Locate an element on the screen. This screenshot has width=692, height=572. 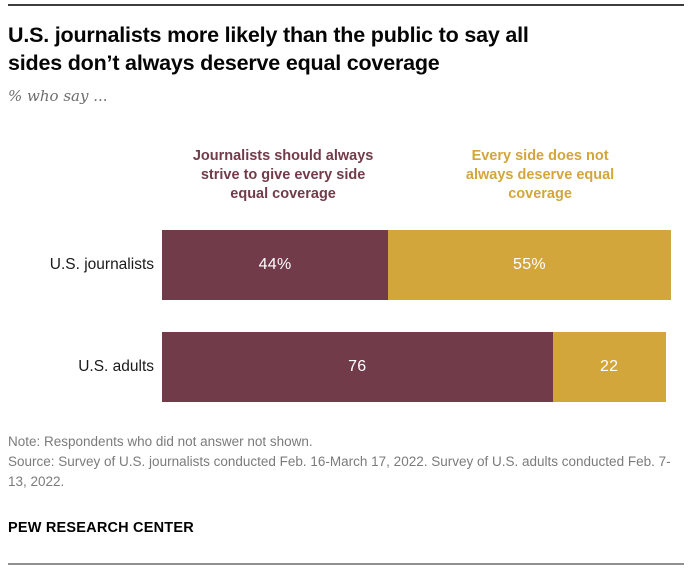
bar-segment-journalists-equal: 44% is located at coordinates (275, 265).